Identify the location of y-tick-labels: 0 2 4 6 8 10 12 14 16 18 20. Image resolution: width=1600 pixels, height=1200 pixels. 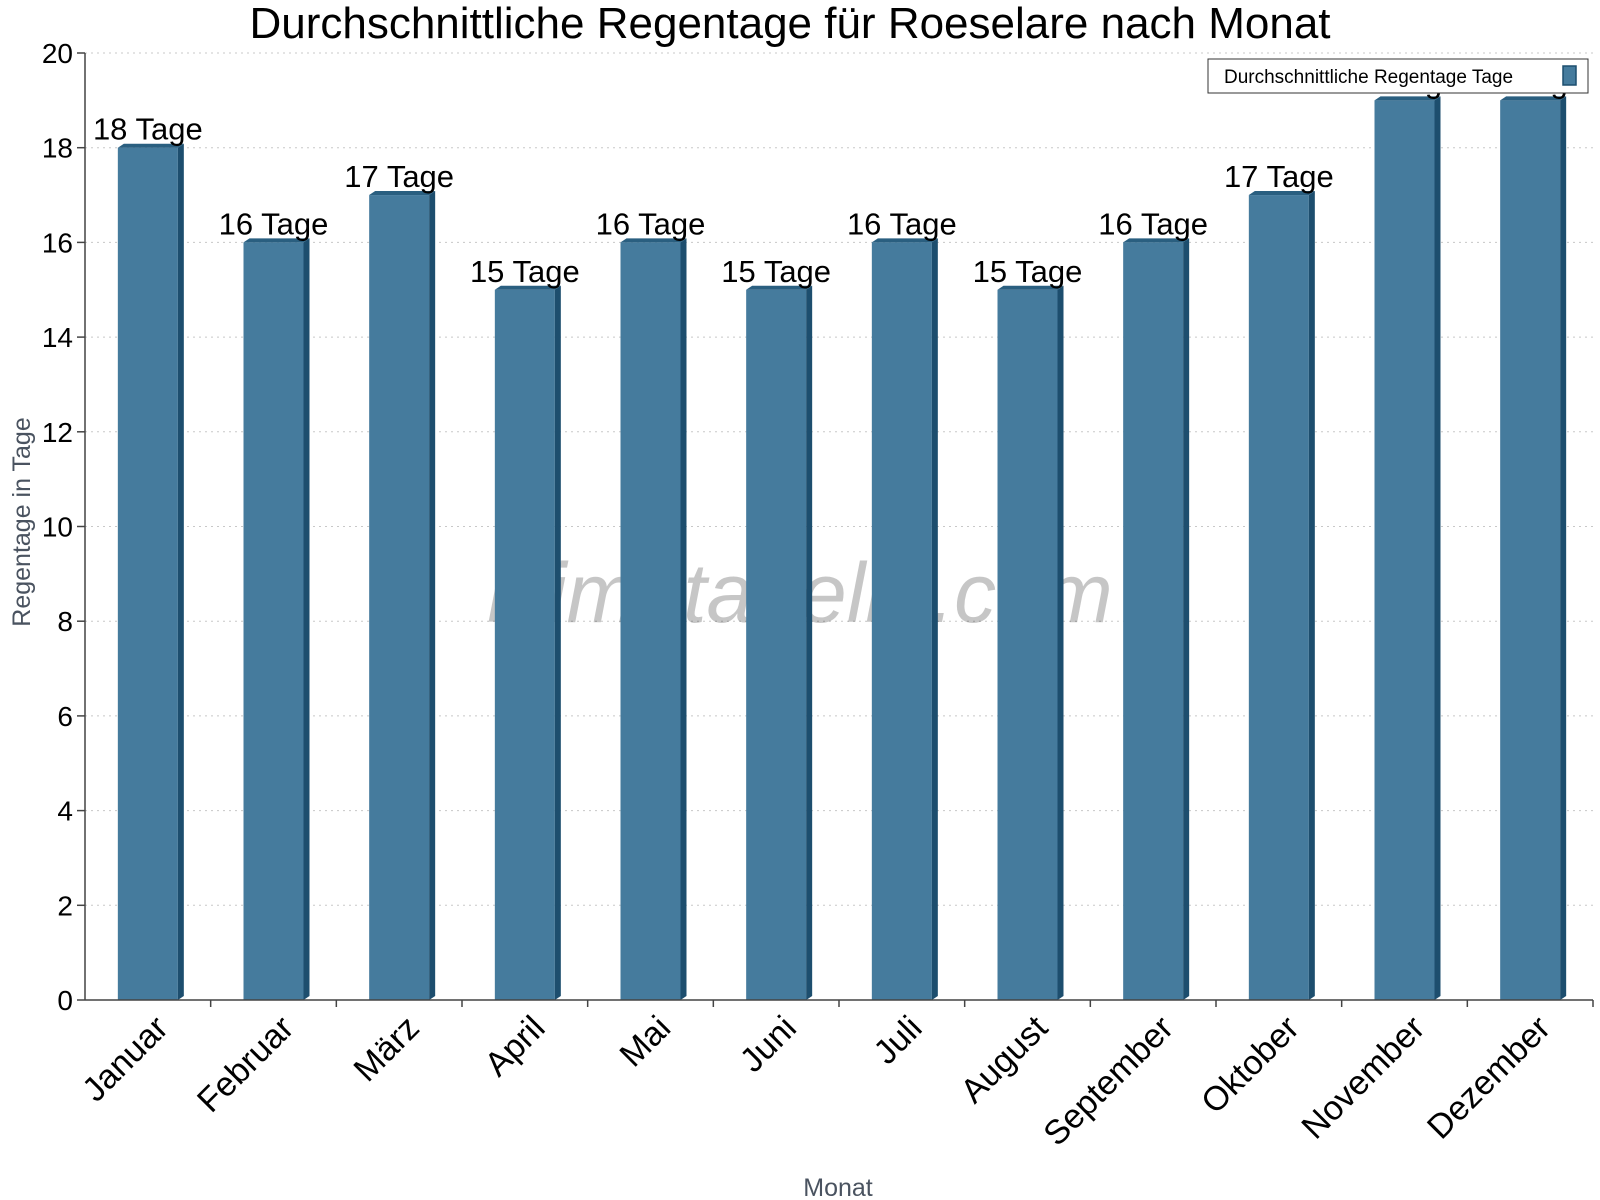
(57, 527).